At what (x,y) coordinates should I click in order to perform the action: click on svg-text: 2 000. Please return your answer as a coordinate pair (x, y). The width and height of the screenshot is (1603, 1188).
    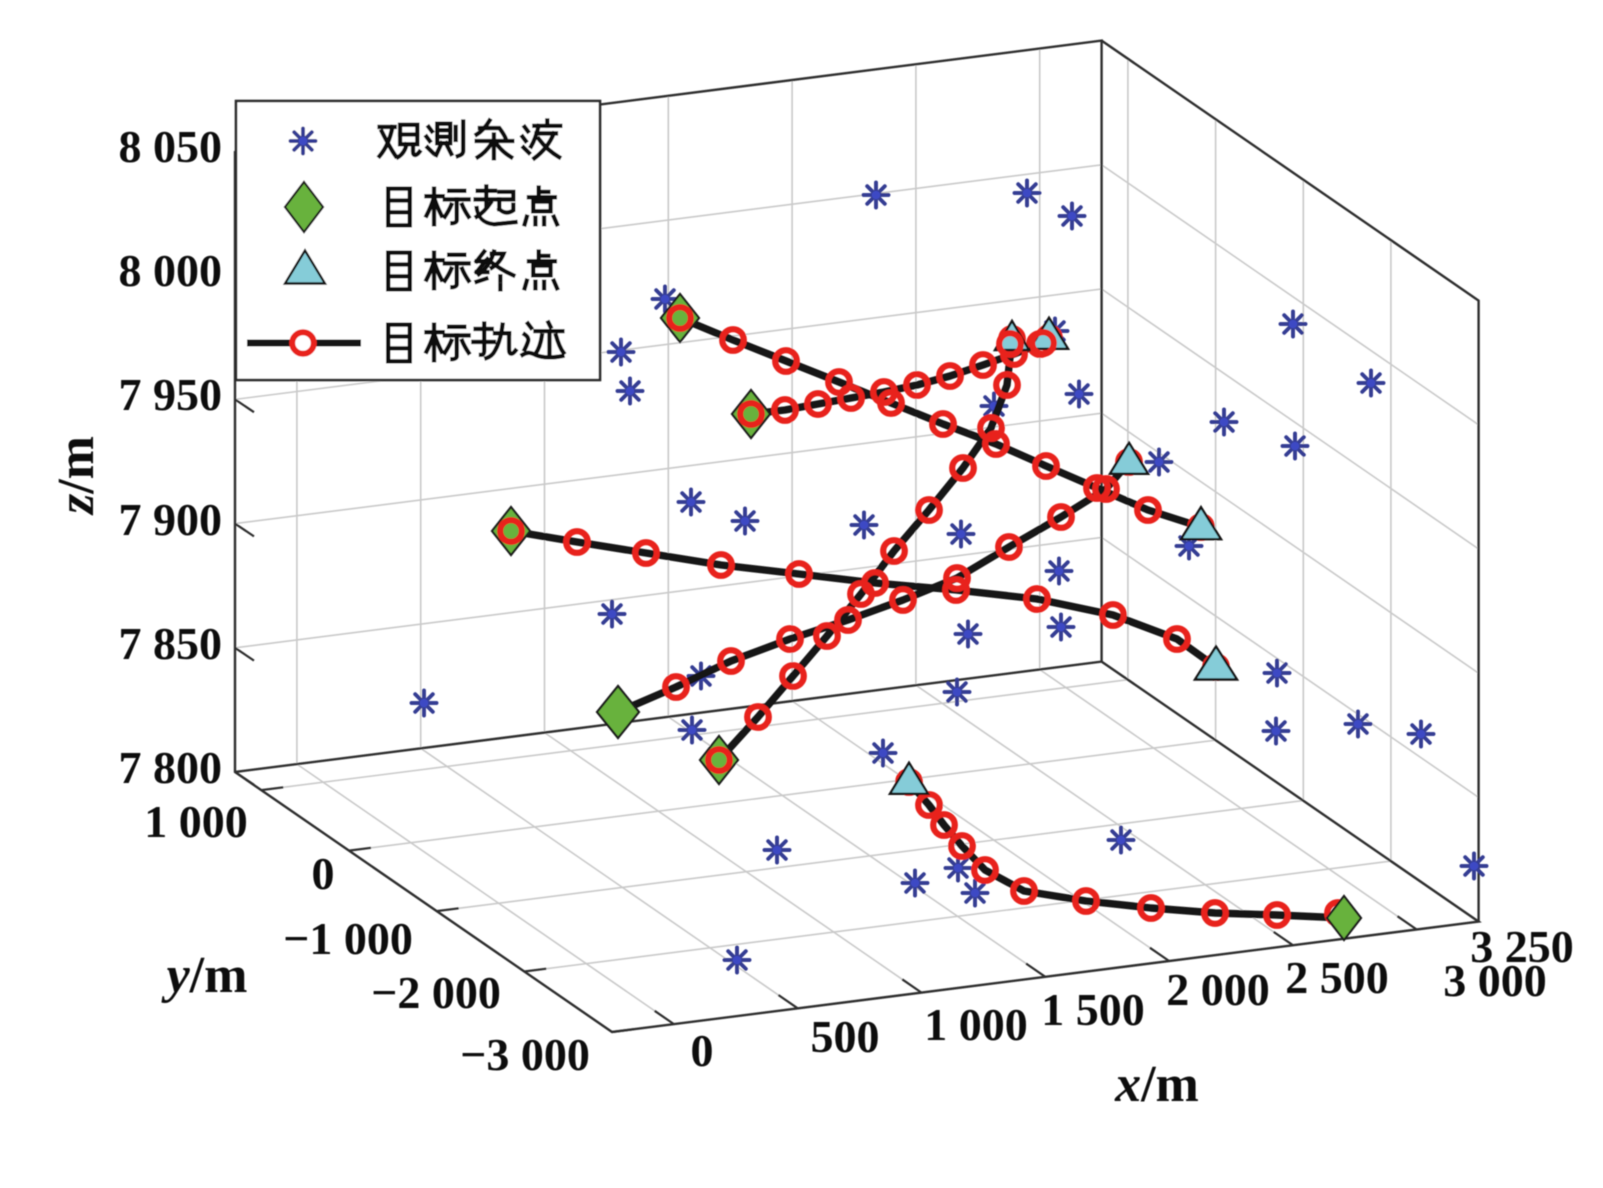
    Looking at the image, I should click on (1218, 989).